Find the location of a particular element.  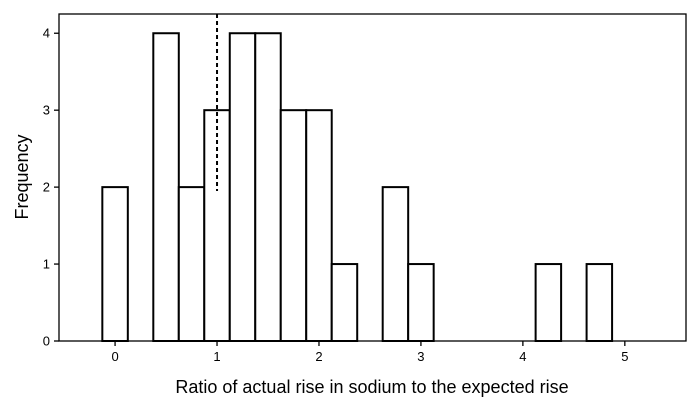

x-axis-ticks: 0 1 2 3 4 5 is located at coordinates (369, 352).